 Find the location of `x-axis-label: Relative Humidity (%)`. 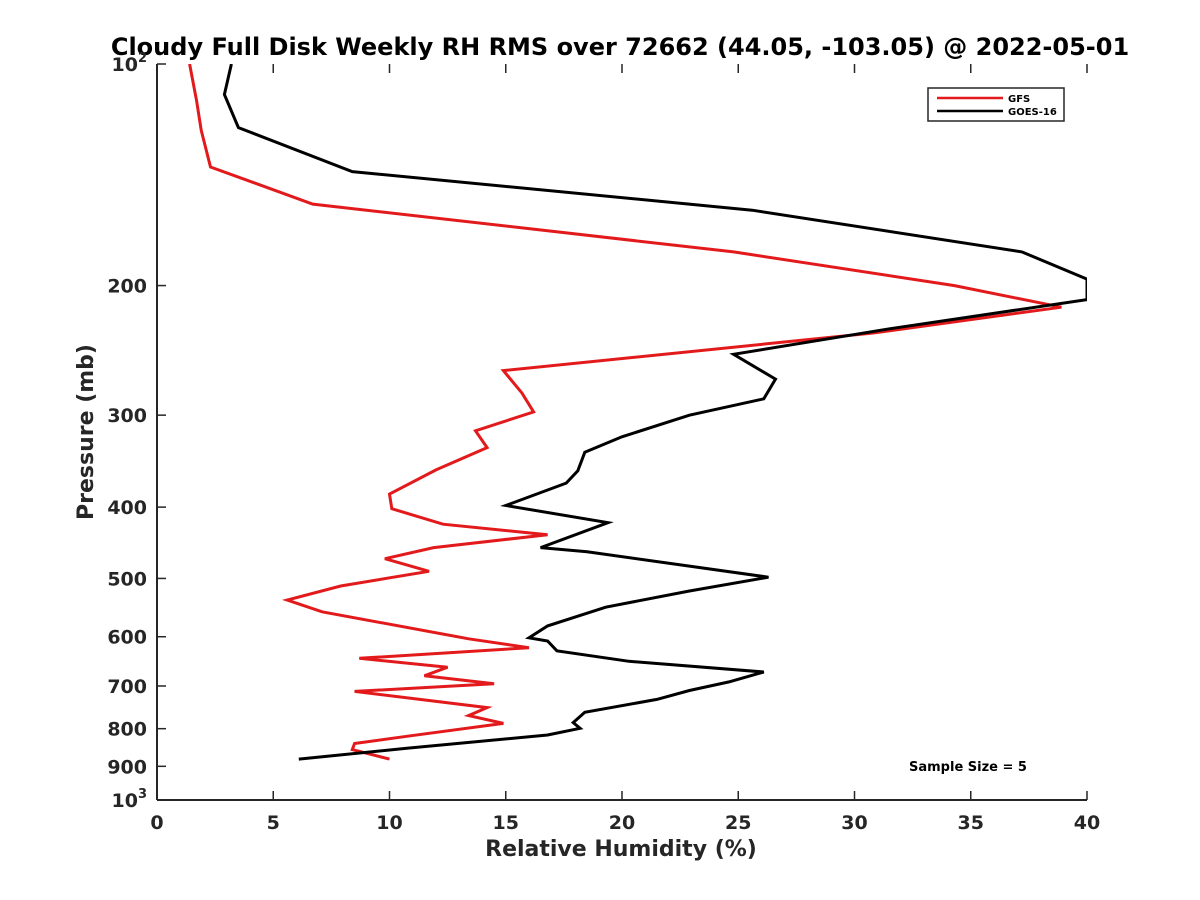

x-axis-label: Relative Humidity (%) is located at coordinates (621, 849).